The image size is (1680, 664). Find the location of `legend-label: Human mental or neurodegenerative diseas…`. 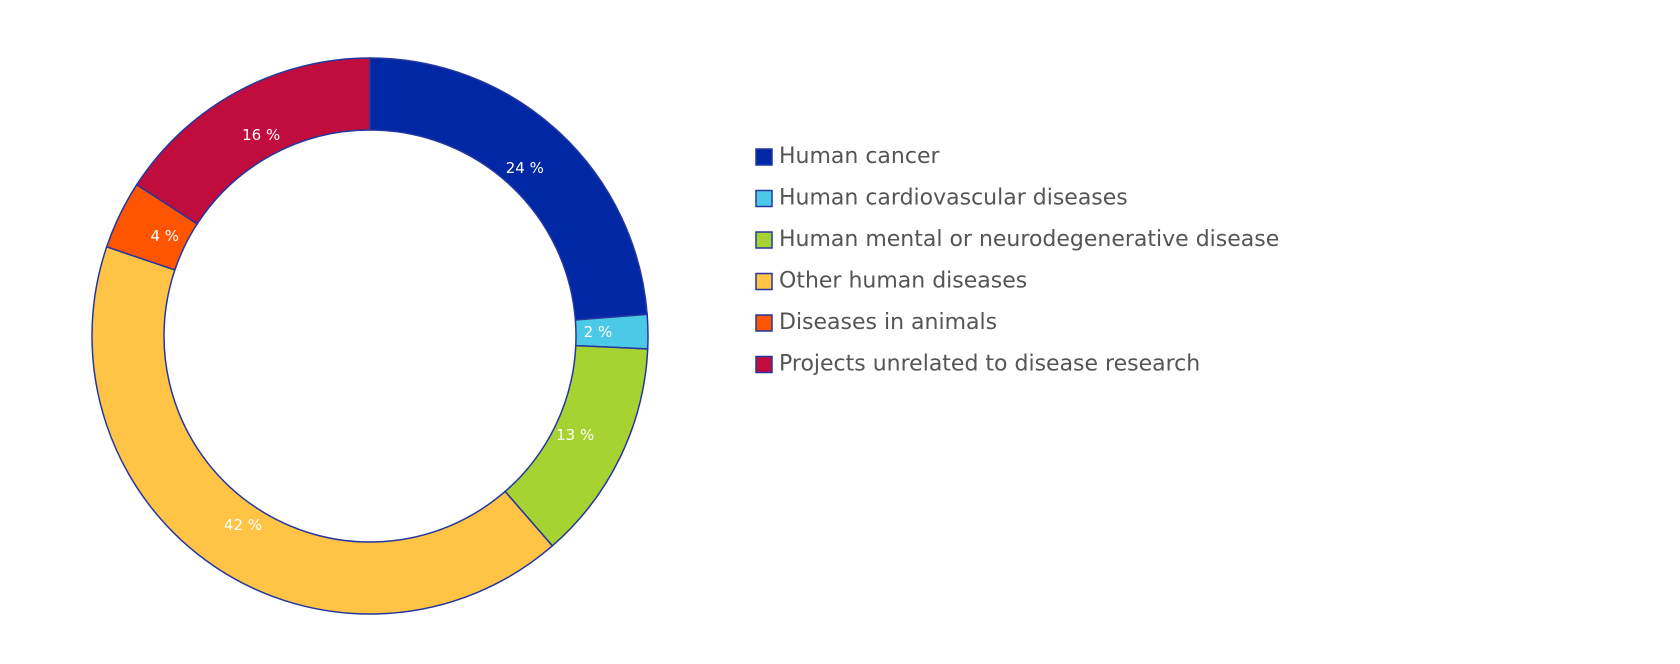

legend-label: Human mental or neurodegenerative diseas… is located at coordinates (1029, 239).